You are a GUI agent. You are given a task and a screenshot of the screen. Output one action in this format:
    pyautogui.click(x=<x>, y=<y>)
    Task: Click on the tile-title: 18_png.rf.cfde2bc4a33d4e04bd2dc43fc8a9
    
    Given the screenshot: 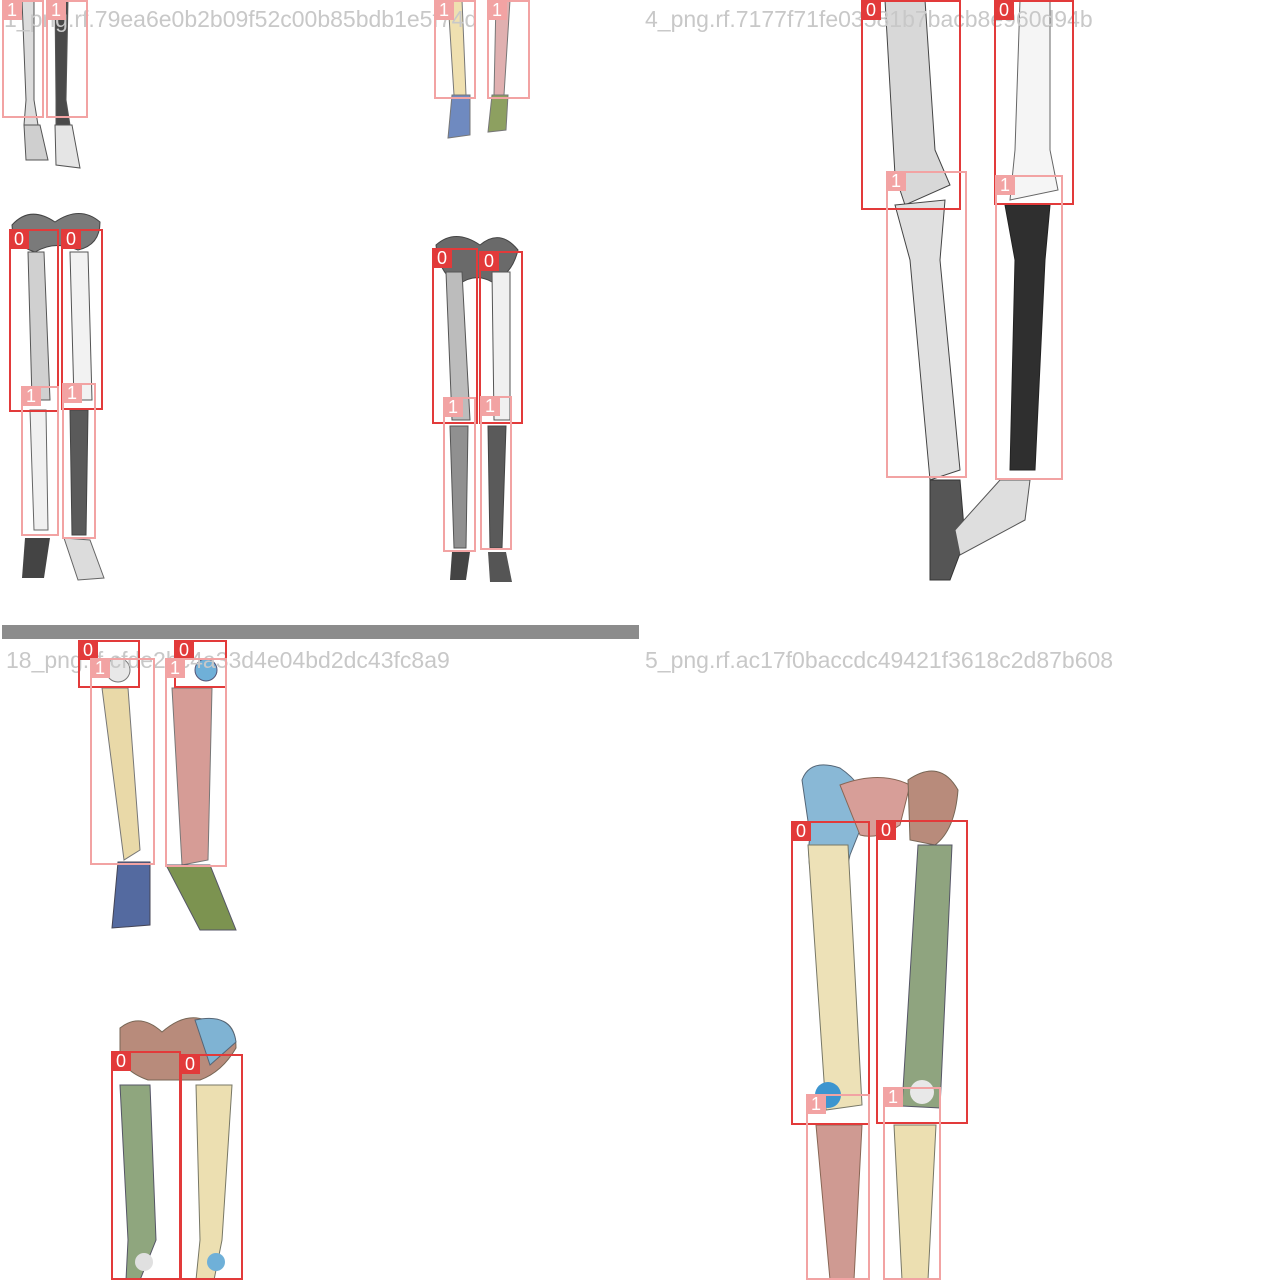 What is the action you would take?
    pyautogui.click(x=228, y=660)
    